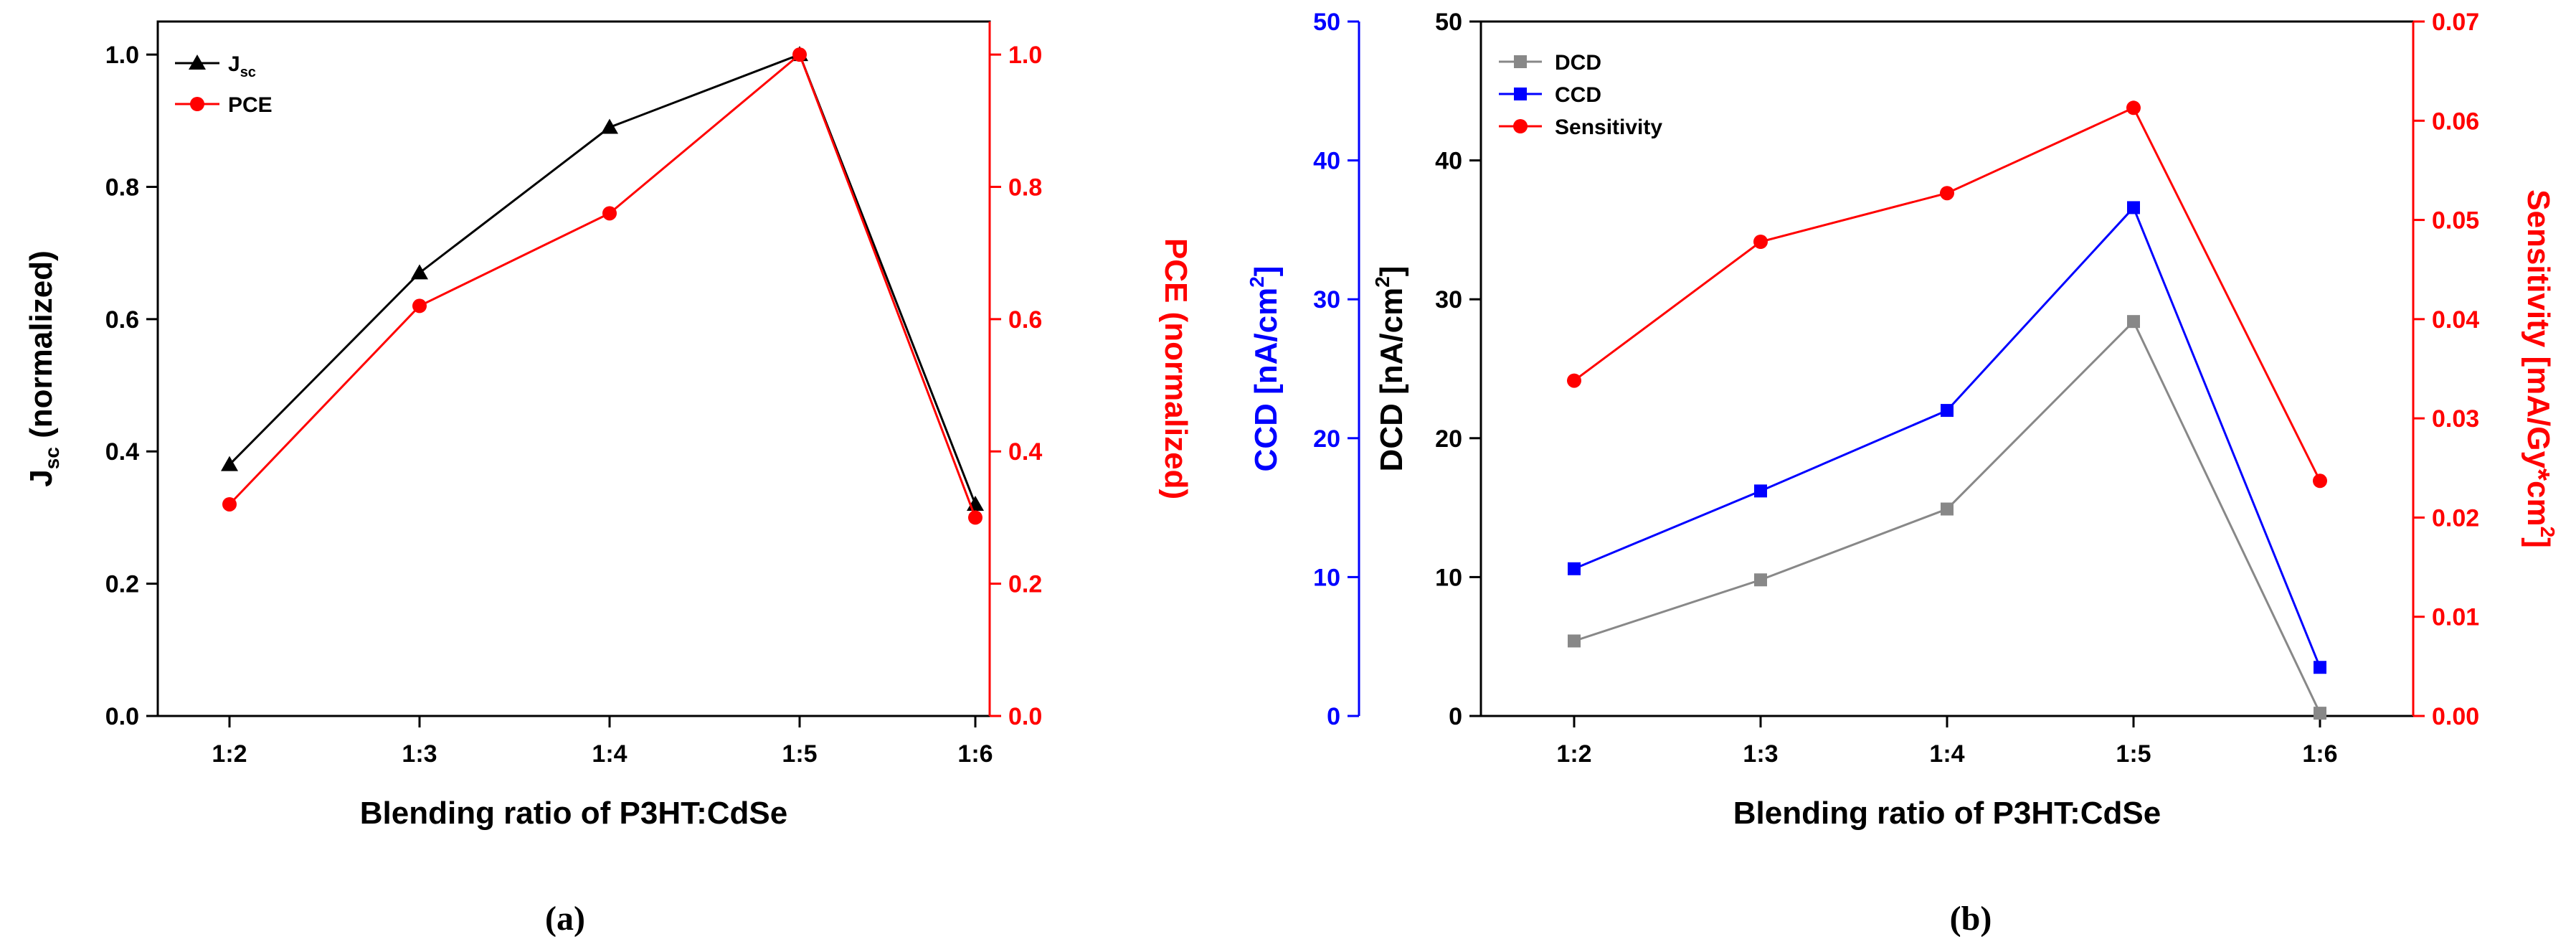 This screenshot has height=952, width=2576. I want to click on series-line-ccd, so click(1947, 436).